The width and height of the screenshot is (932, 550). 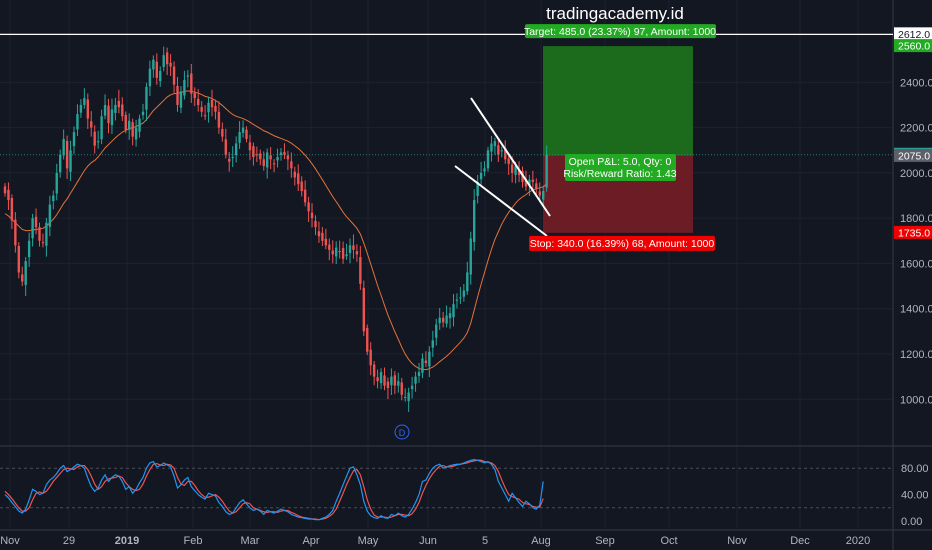 What do you see at coordinates (915, 496) in the screenshot?
I see `stoch-tick-label: 40.00` at bounding box center [915, 496].